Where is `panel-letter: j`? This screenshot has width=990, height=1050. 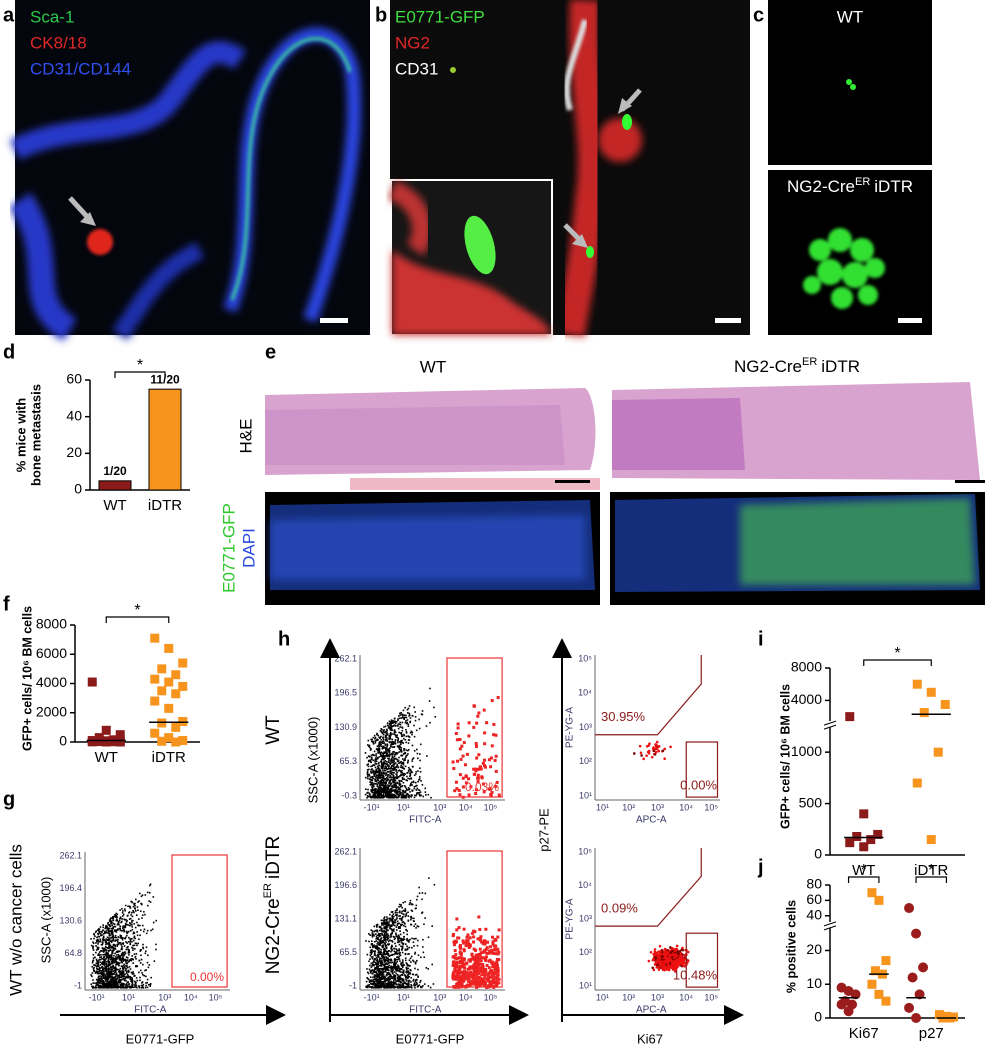 panel-letter: j is located at coordinates (760, 867).